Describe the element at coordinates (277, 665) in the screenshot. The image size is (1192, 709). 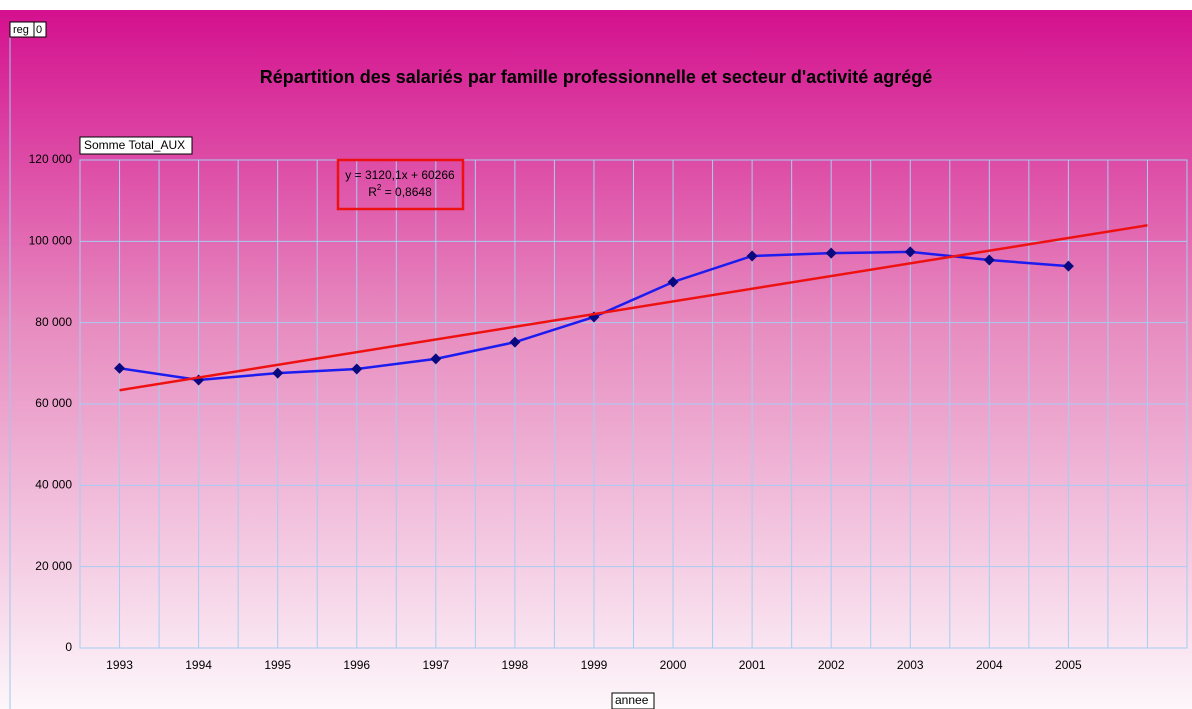
I see `x-tick-label: 1995` at that location.